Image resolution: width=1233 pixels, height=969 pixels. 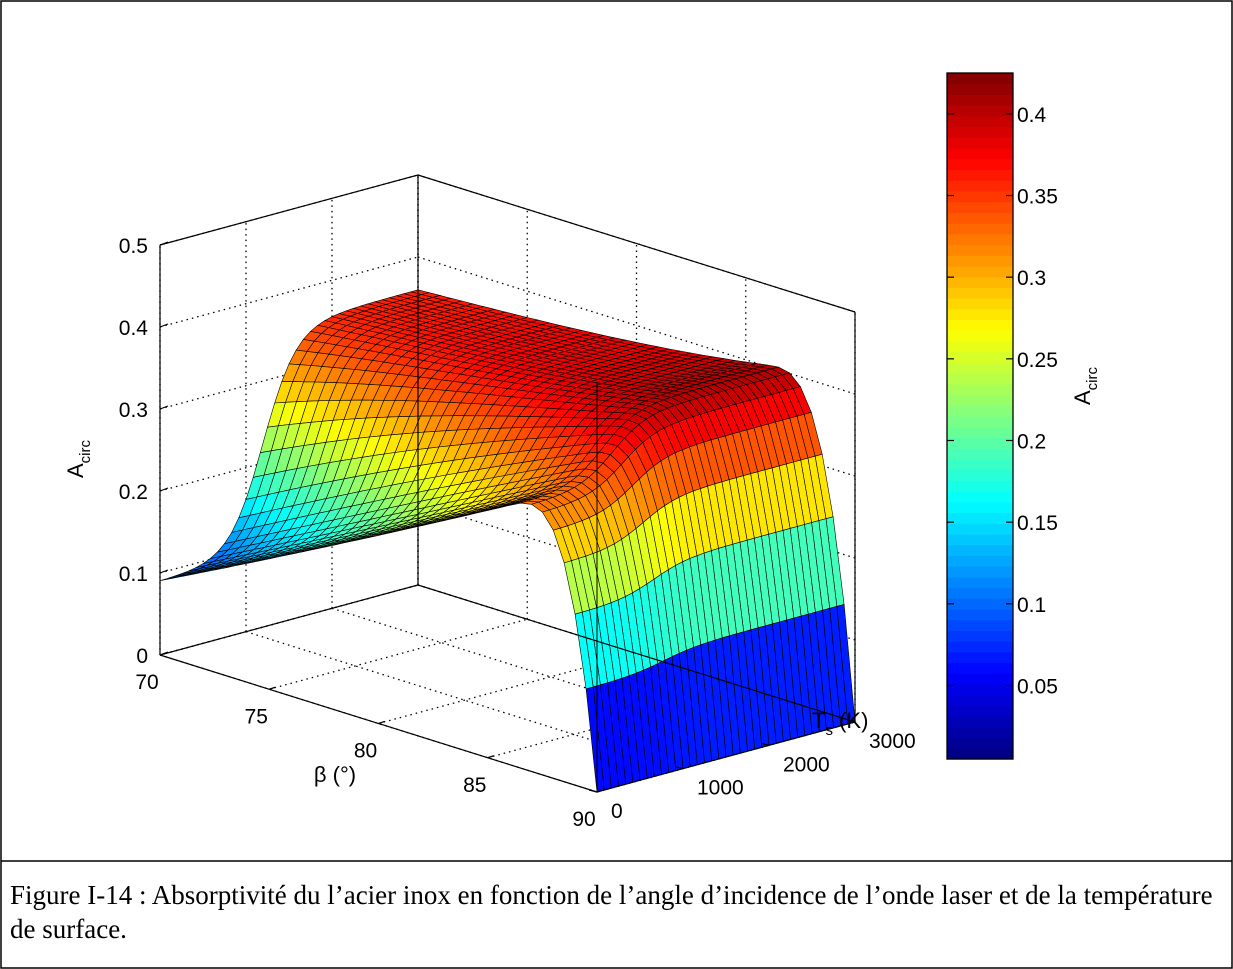 I want to click on colorbar-tick-label: 0.35, so click(x=1037, y=197).